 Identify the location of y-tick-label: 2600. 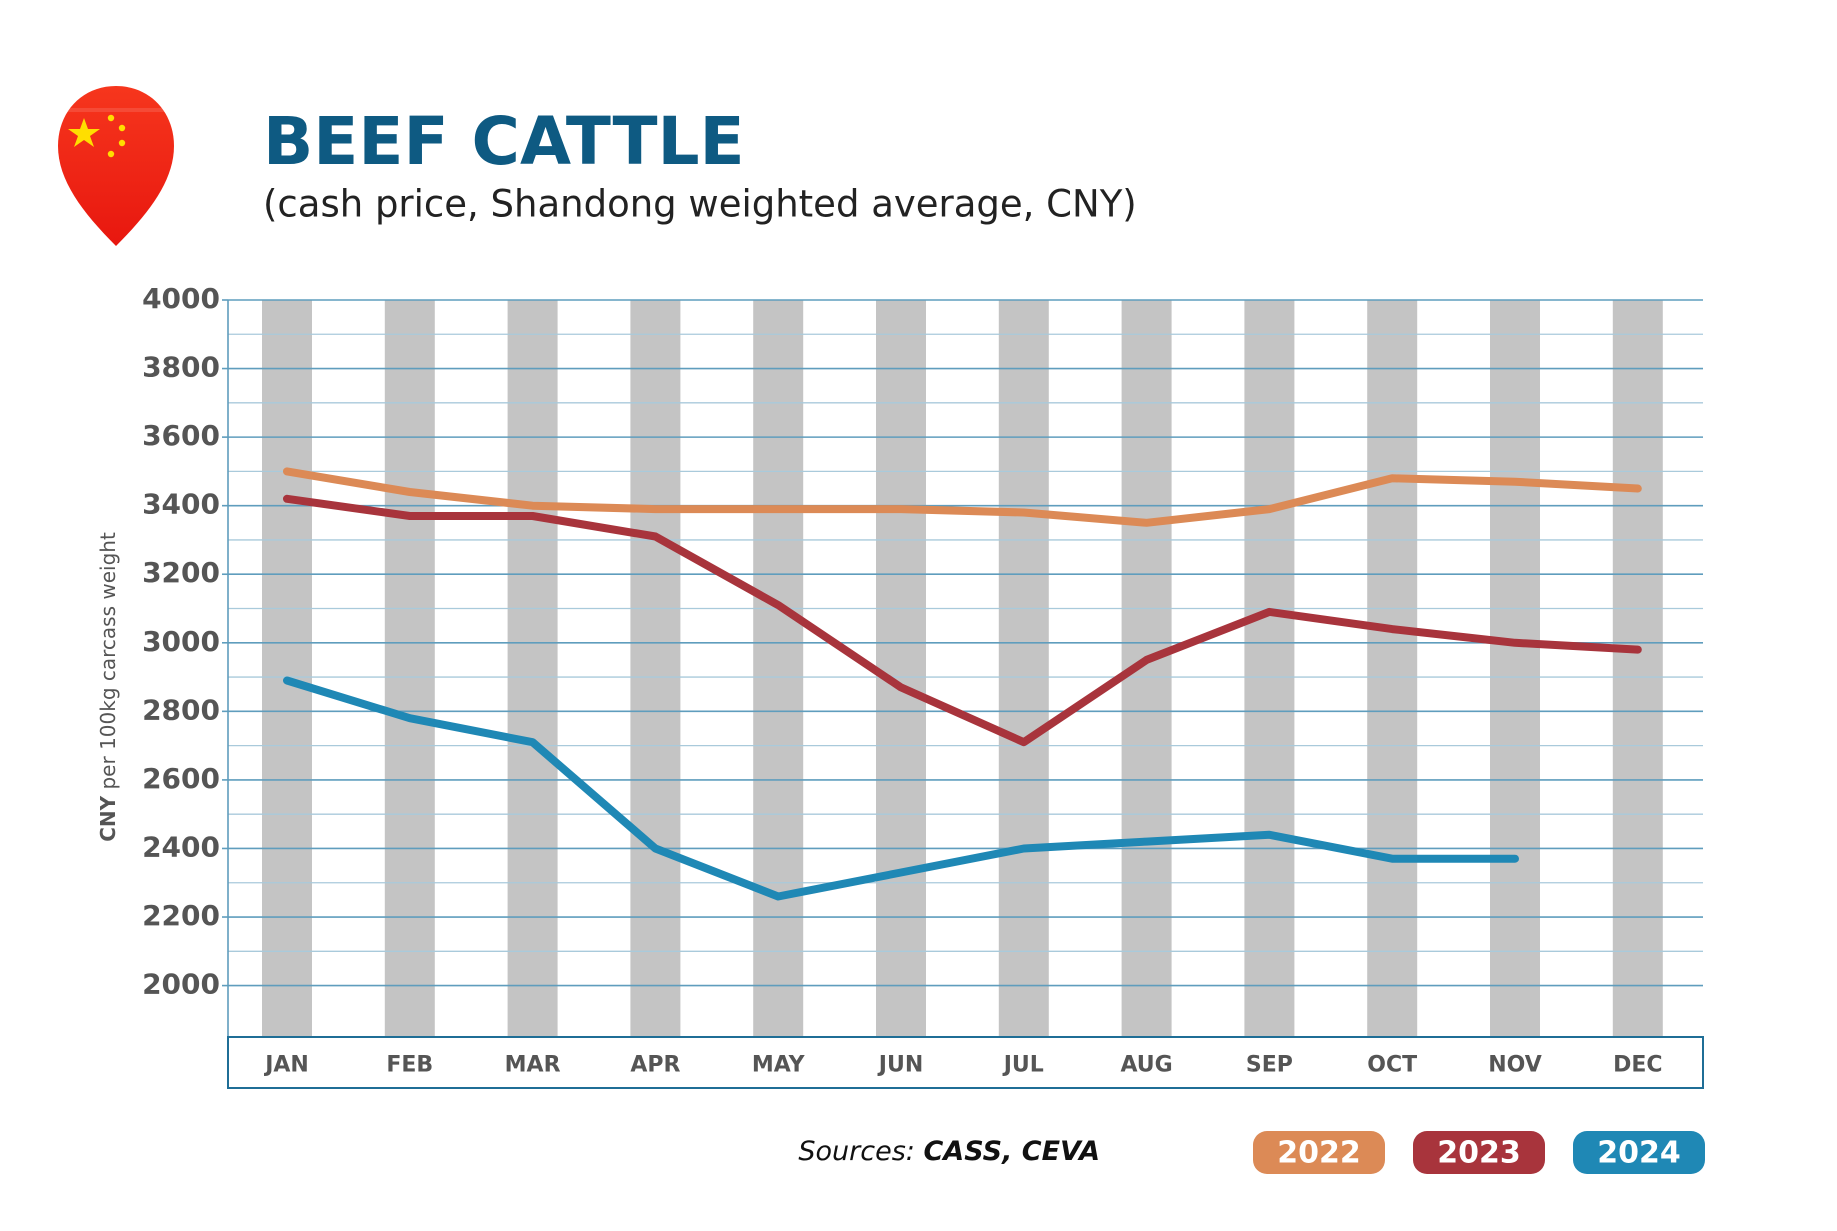
(181, 778).